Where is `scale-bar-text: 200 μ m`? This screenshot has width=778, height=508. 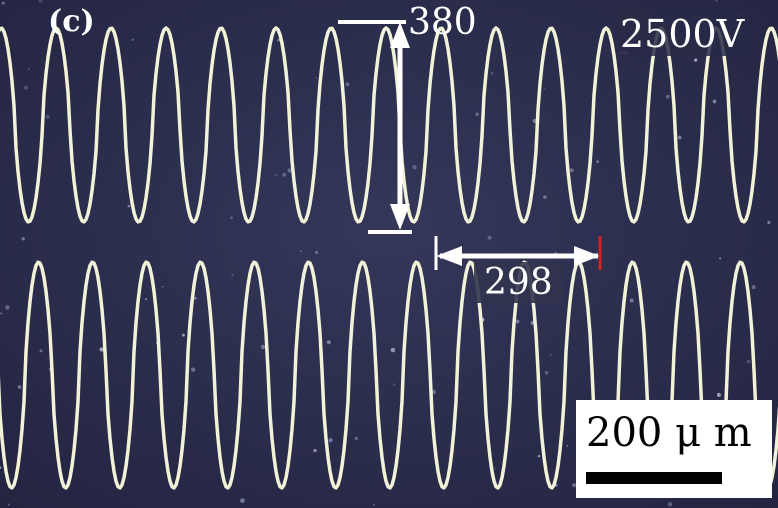
scale-bar-text: 200 μ m is located at coordinates (669, 433).